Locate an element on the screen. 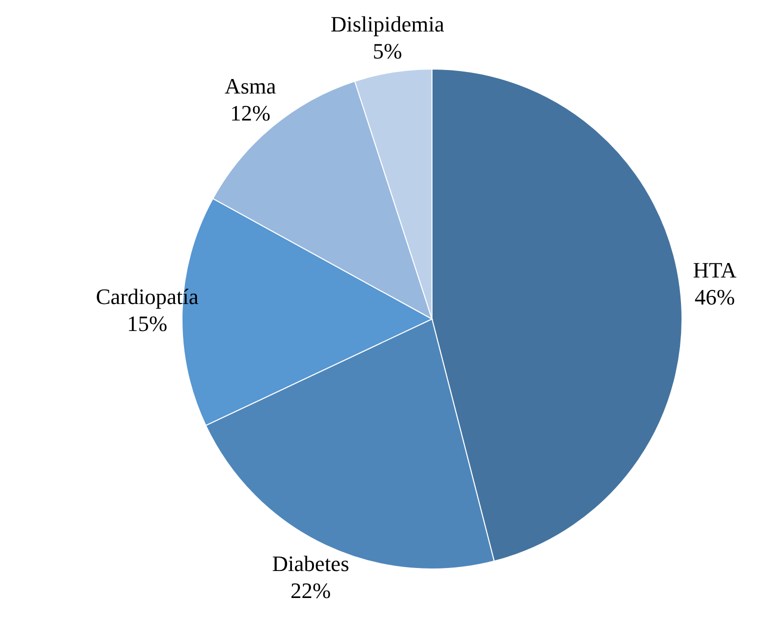 The width and height of the screenshot is (769, 628). slice-label: Dislipidemia is located at coordinates (387, 24).